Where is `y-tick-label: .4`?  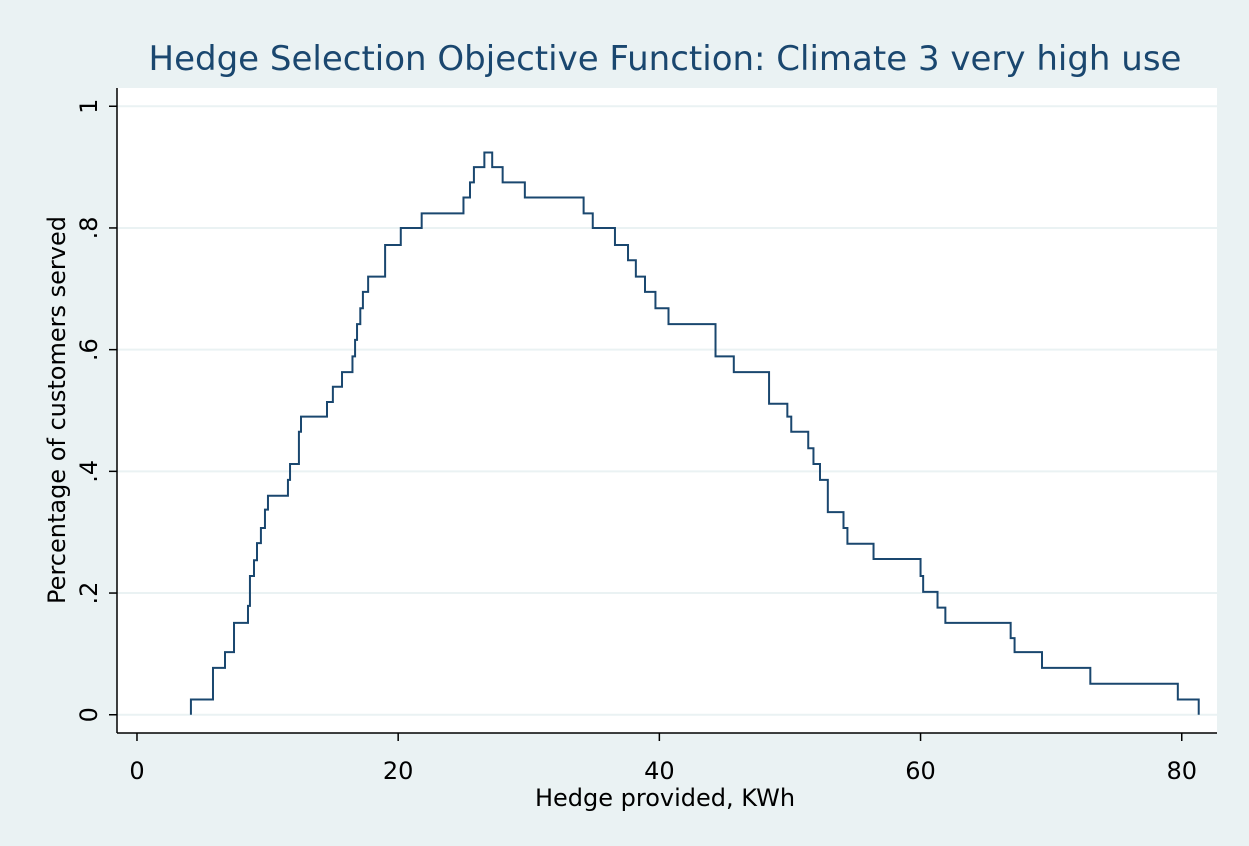
y-tick-label: .4 is located at coordinates (89, 471).